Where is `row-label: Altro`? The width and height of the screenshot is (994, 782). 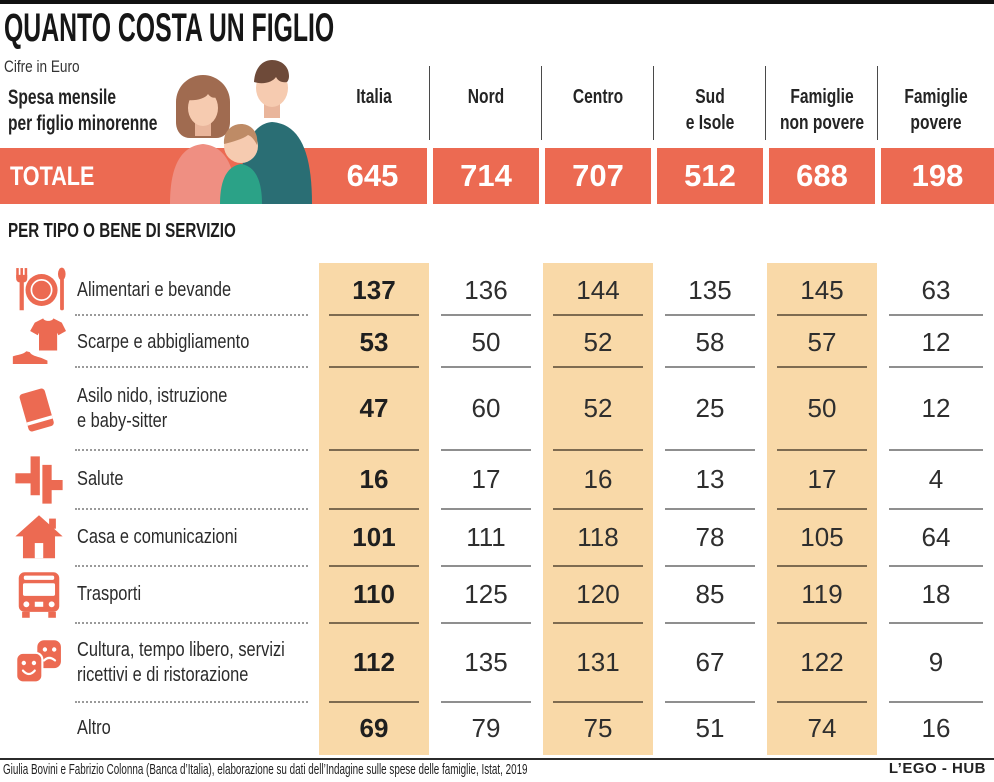
row-label: Altro is located at coordinates (94, 728).